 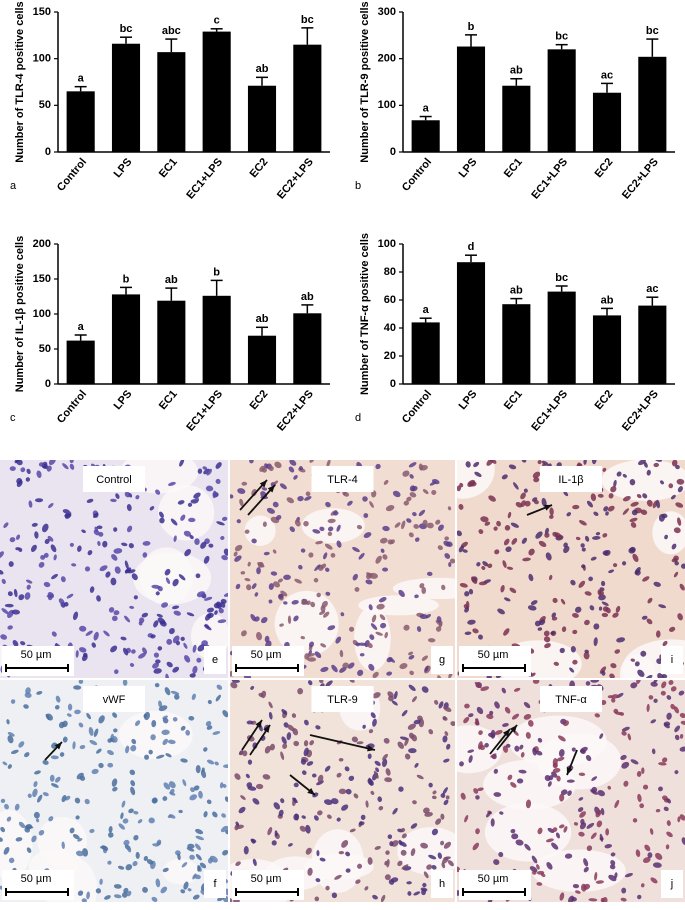 What do you see at coordinates (387, 244) in the screenshot?
I see `y-tick-label: 100` at bounding box center [387, 244].